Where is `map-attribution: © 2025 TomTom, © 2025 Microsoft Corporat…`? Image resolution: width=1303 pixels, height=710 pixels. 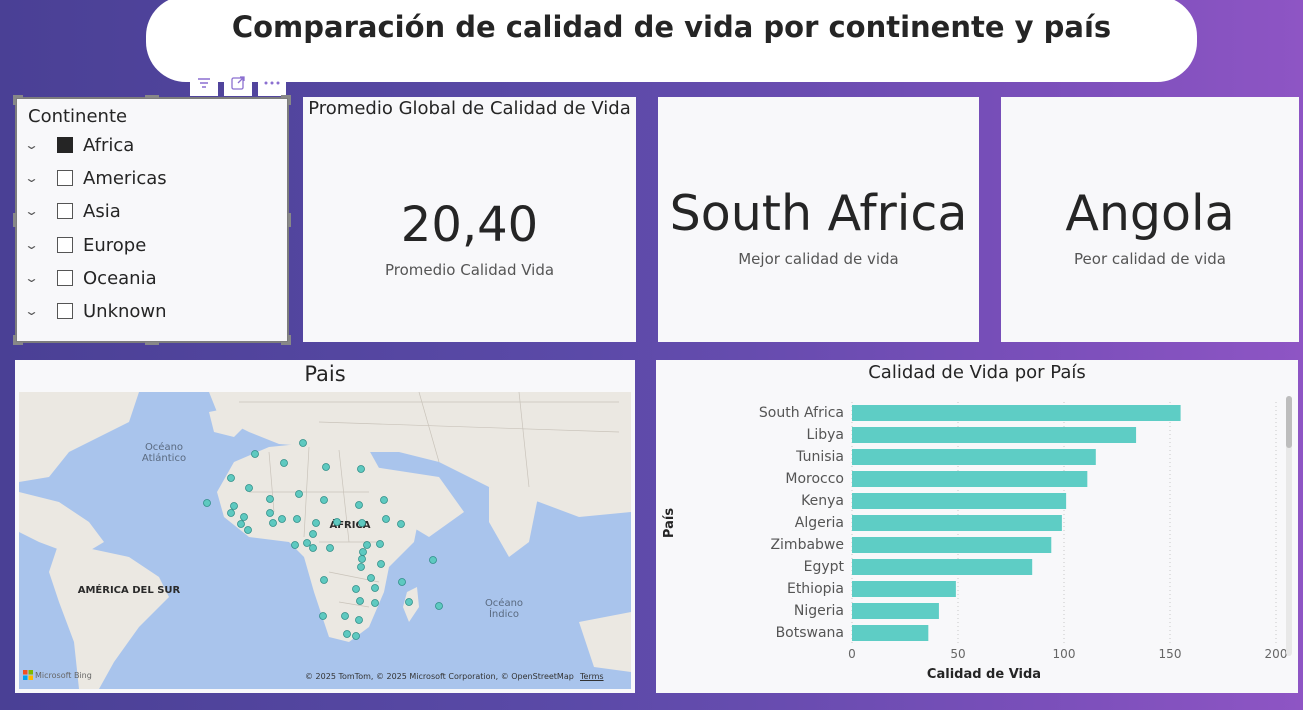
map-attribution: © 2025 TomTom, © 2025 Microsoft Corporat… is located at coordinates (439, 676).